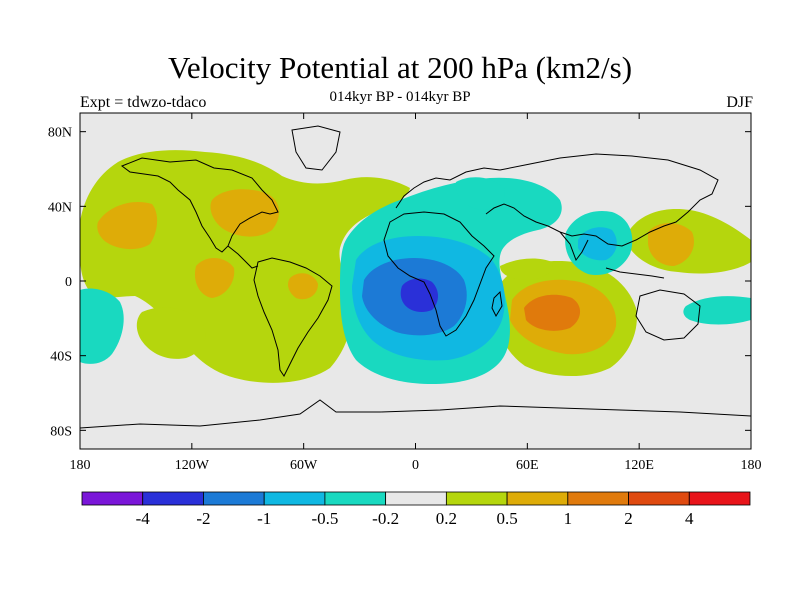  Describe the element at coordinates (568, 518) in the screenshot. I see `colorbar-label: 1` at that location.